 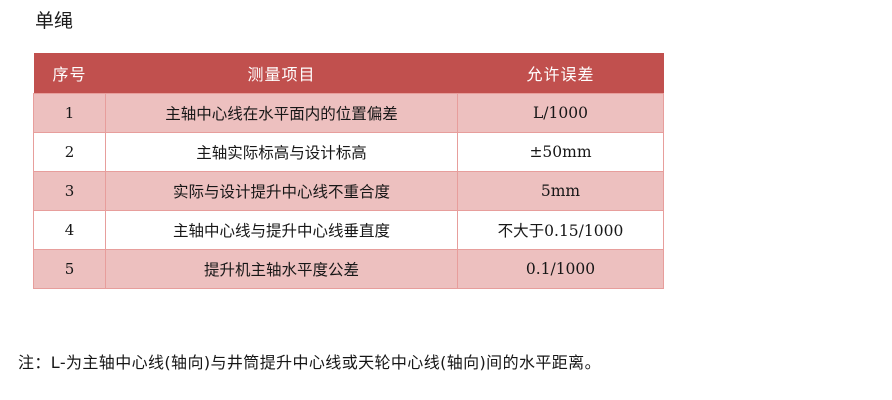 What do you see at coordinates (560, 113) in the screenshot?
I see `cell-tolerance: L/1000` at bounding box center [560, 113].